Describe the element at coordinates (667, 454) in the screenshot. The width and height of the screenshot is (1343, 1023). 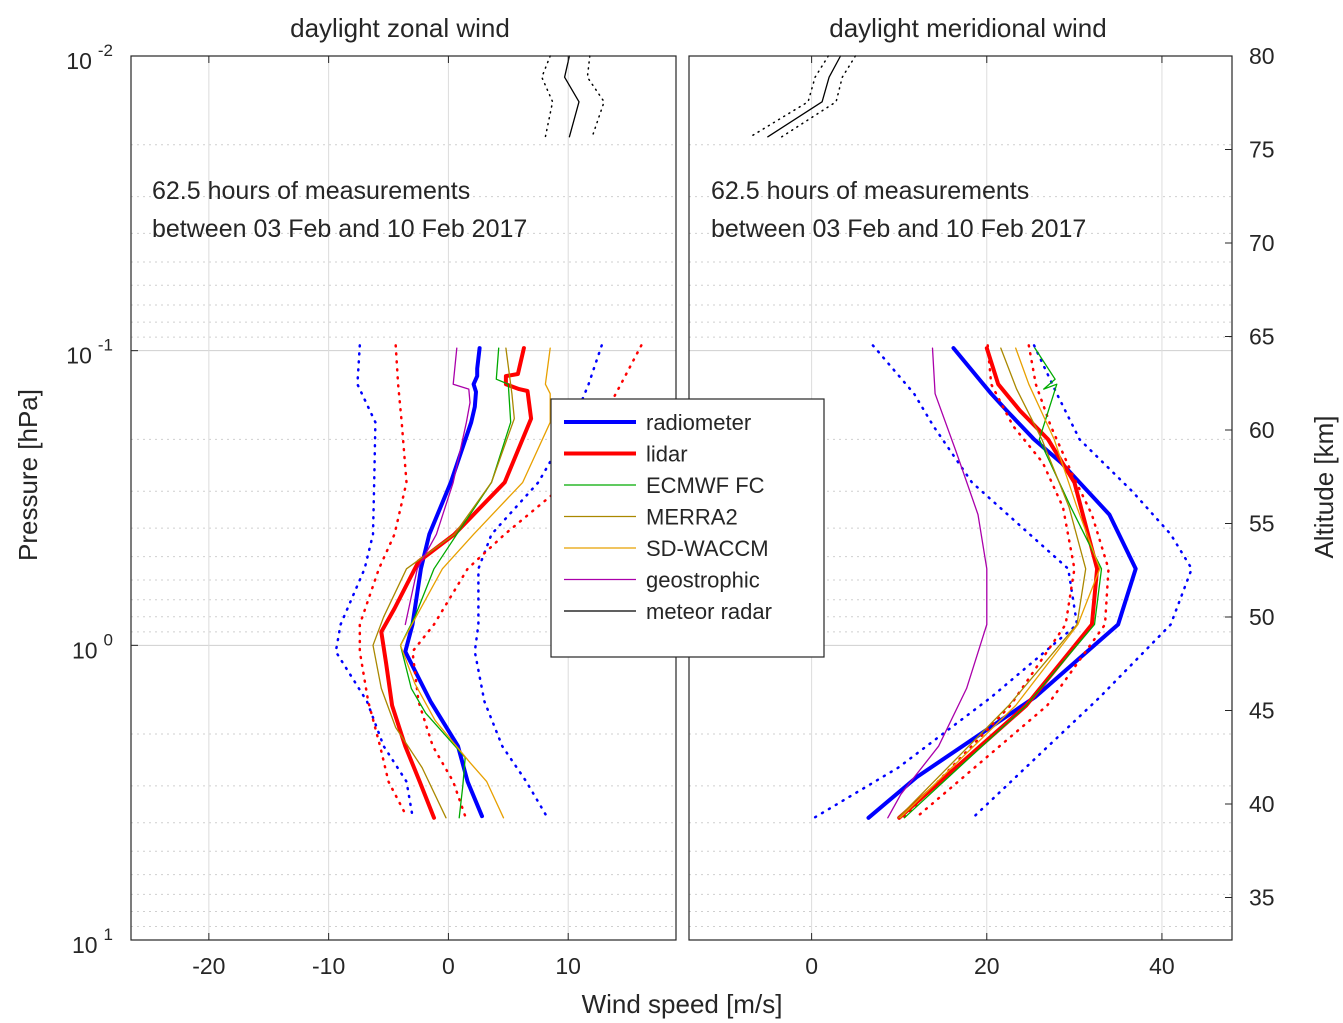
I see `legend-label: lidar` at that location.